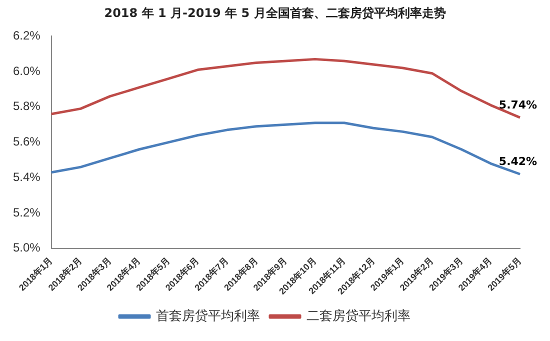 The width and height of the screenshot is (550, 341). Describe the element at coordinates (358, 316) in the screenshot. I see `legend-label: 二套房贷平均利率` at that location.